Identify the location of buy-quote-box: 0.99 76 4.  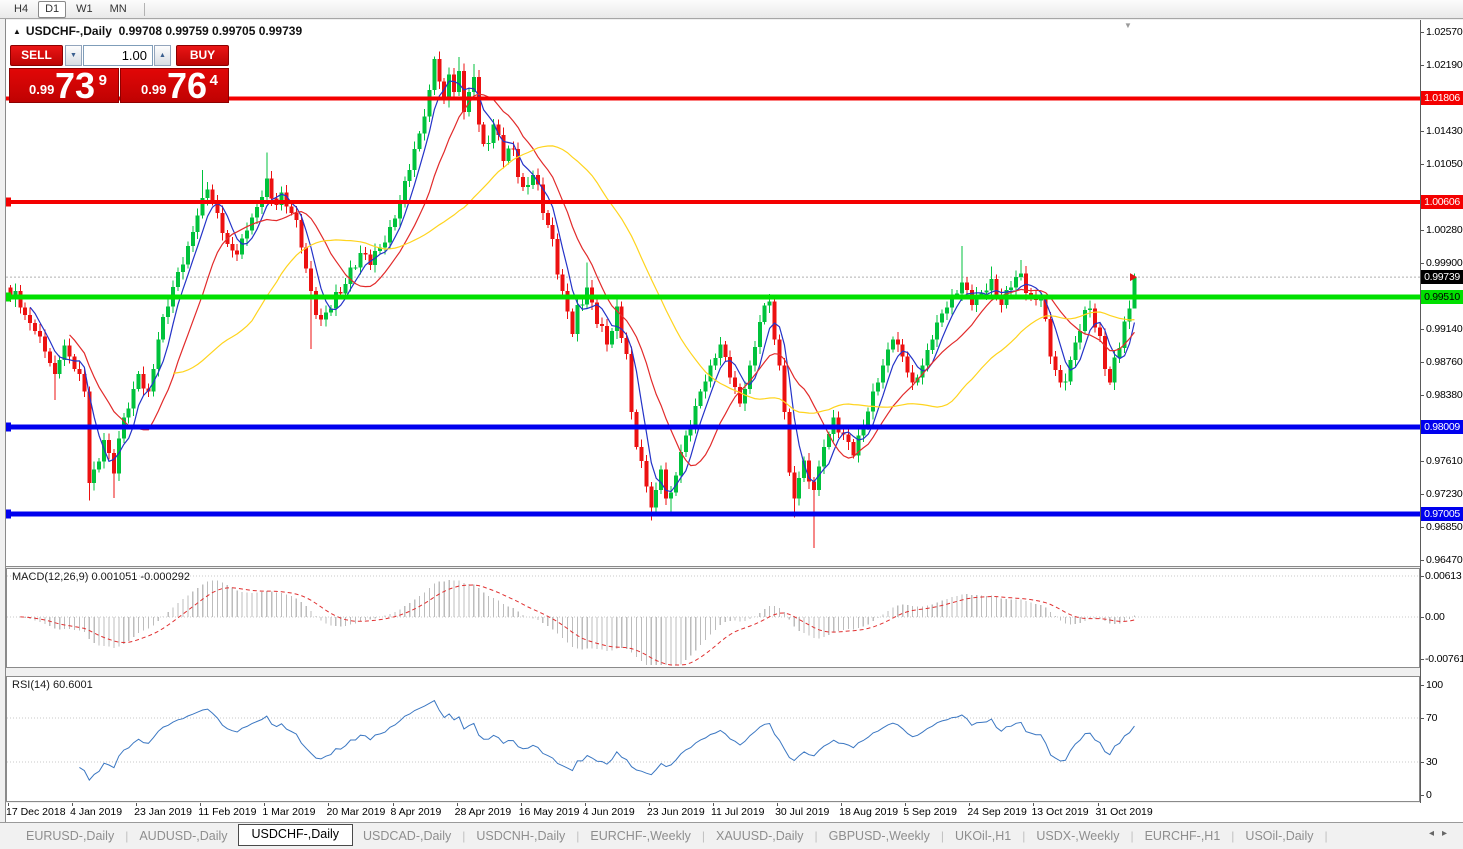
(174, 85).